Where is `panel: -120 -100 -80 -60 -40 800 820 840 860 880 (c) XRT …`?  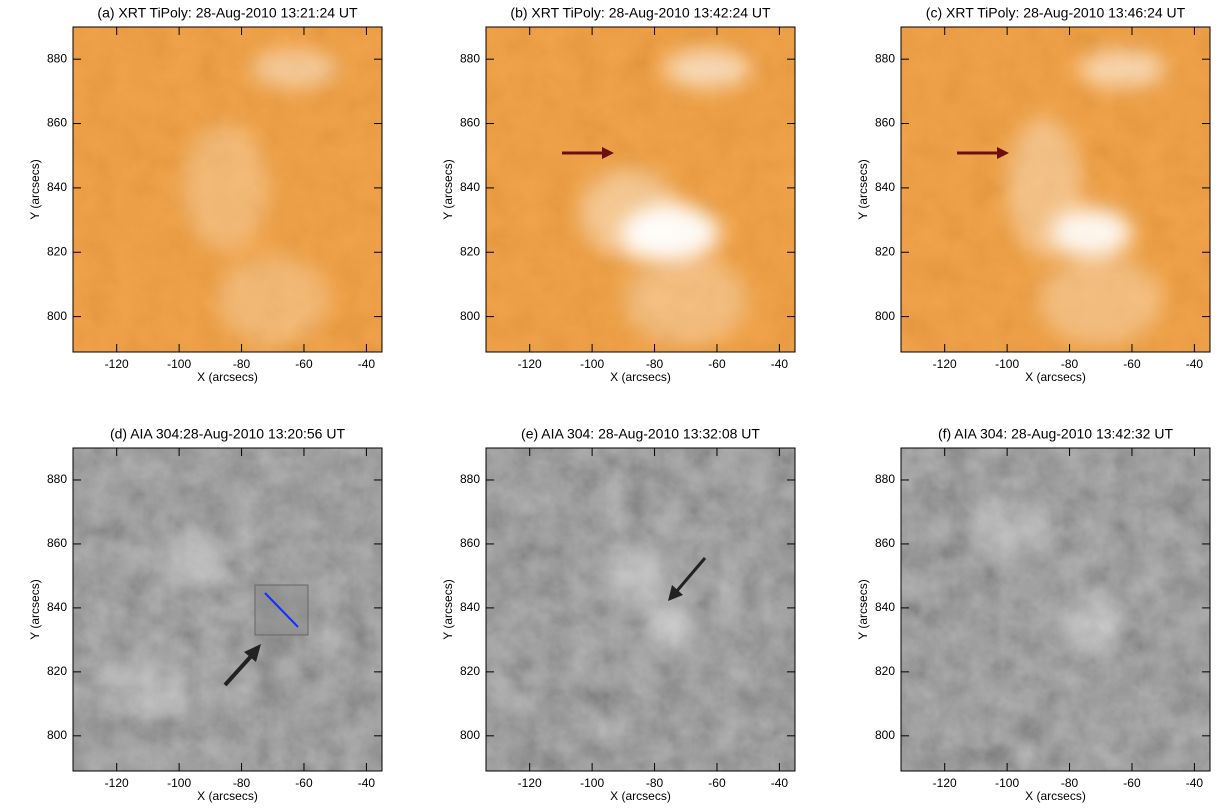
panel: -120 -100 -80 -60 -40 800 820 840 860 880 (c) XRT … is located at coordinates (1033, 194).